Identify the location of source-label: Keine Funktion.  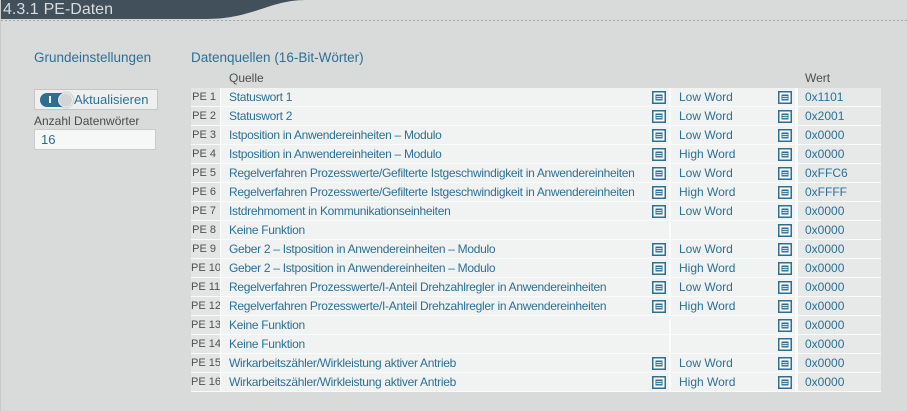
(267, 344).